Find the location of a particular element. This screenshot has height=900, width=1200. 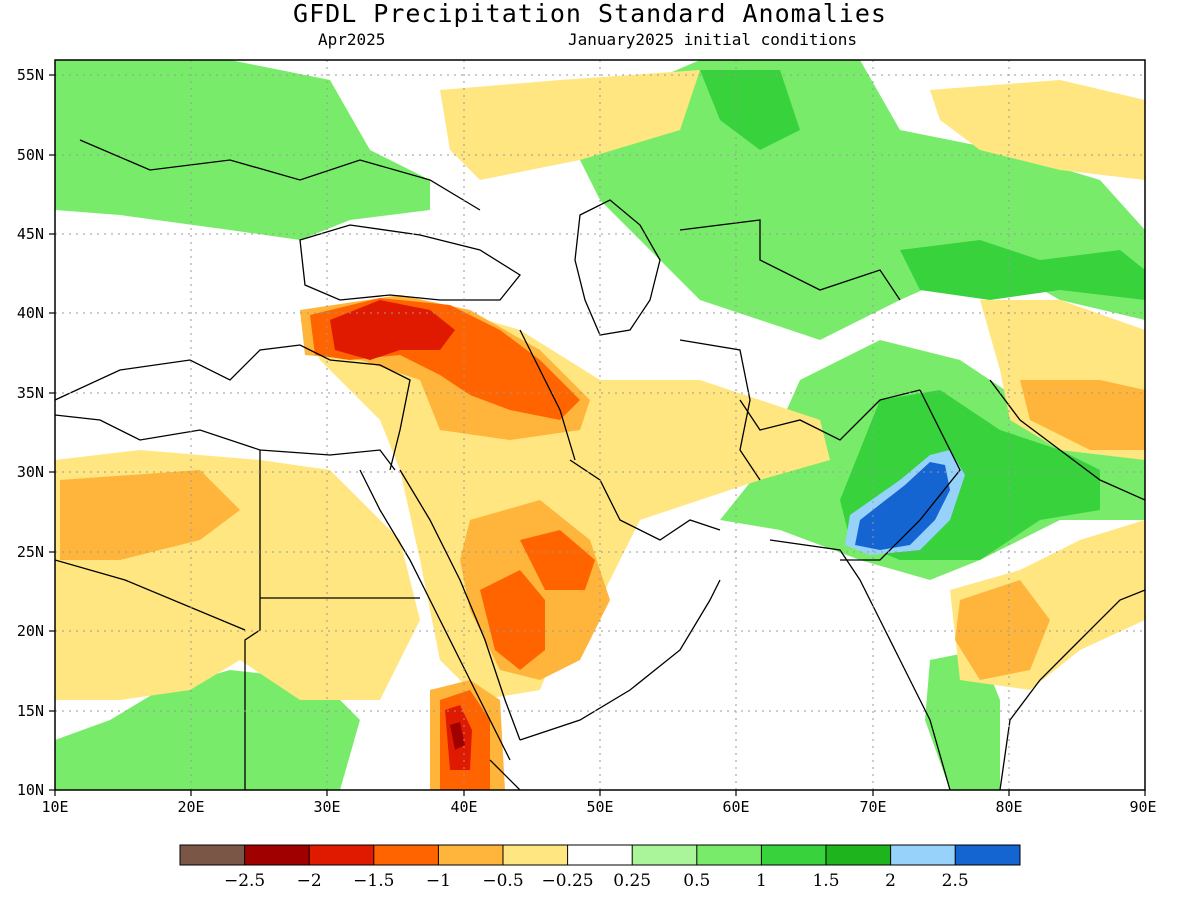

colorbar-label-0: −2.5 is located at coordinates (244, 881).